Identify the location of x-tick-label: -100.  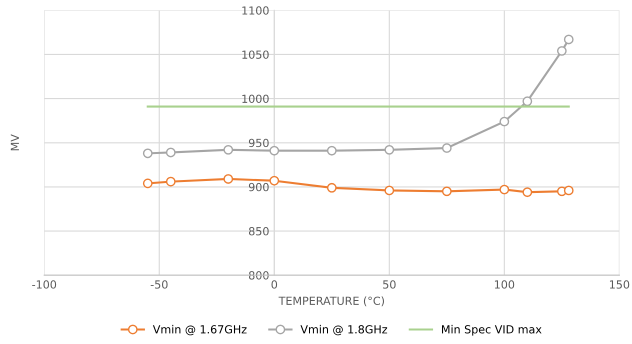
(44, 284).